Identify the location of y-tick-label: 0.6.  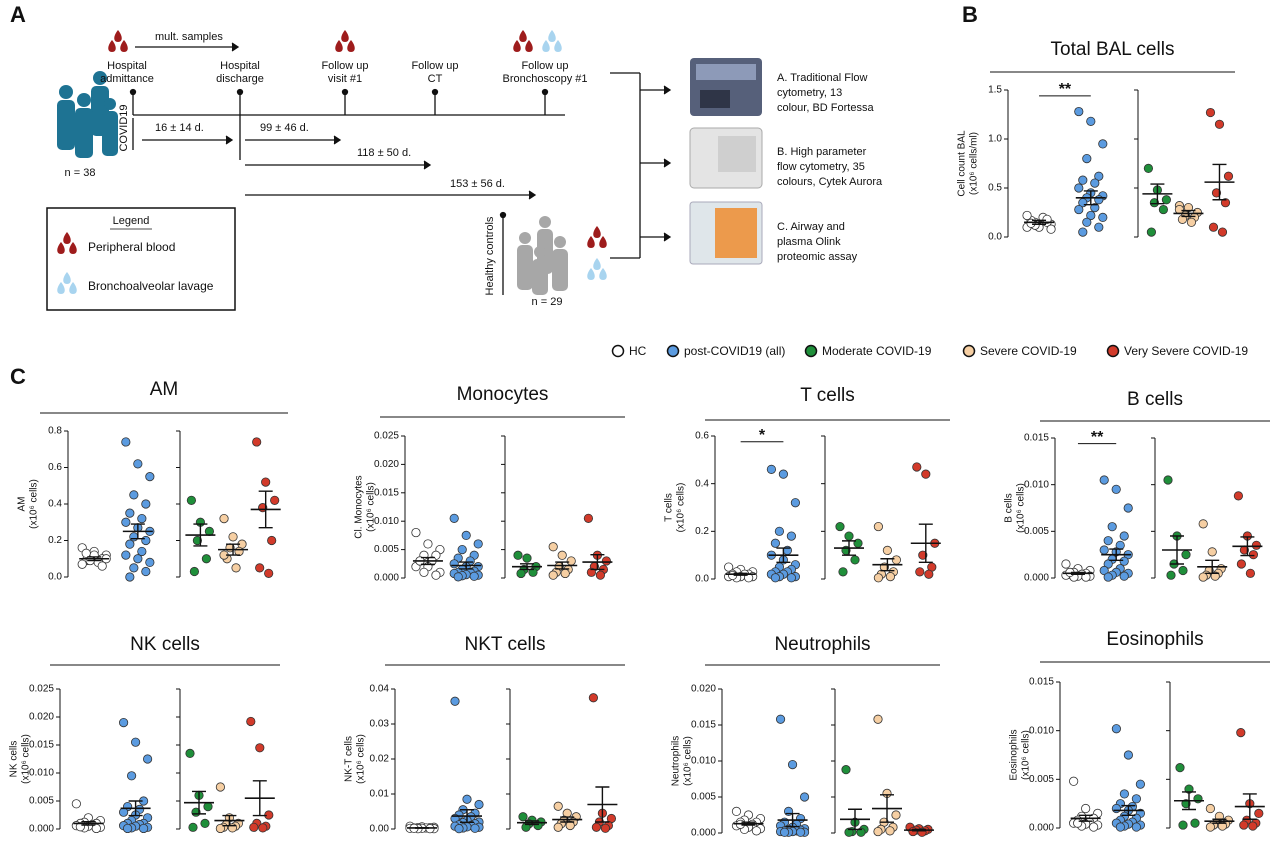
(702, 436).